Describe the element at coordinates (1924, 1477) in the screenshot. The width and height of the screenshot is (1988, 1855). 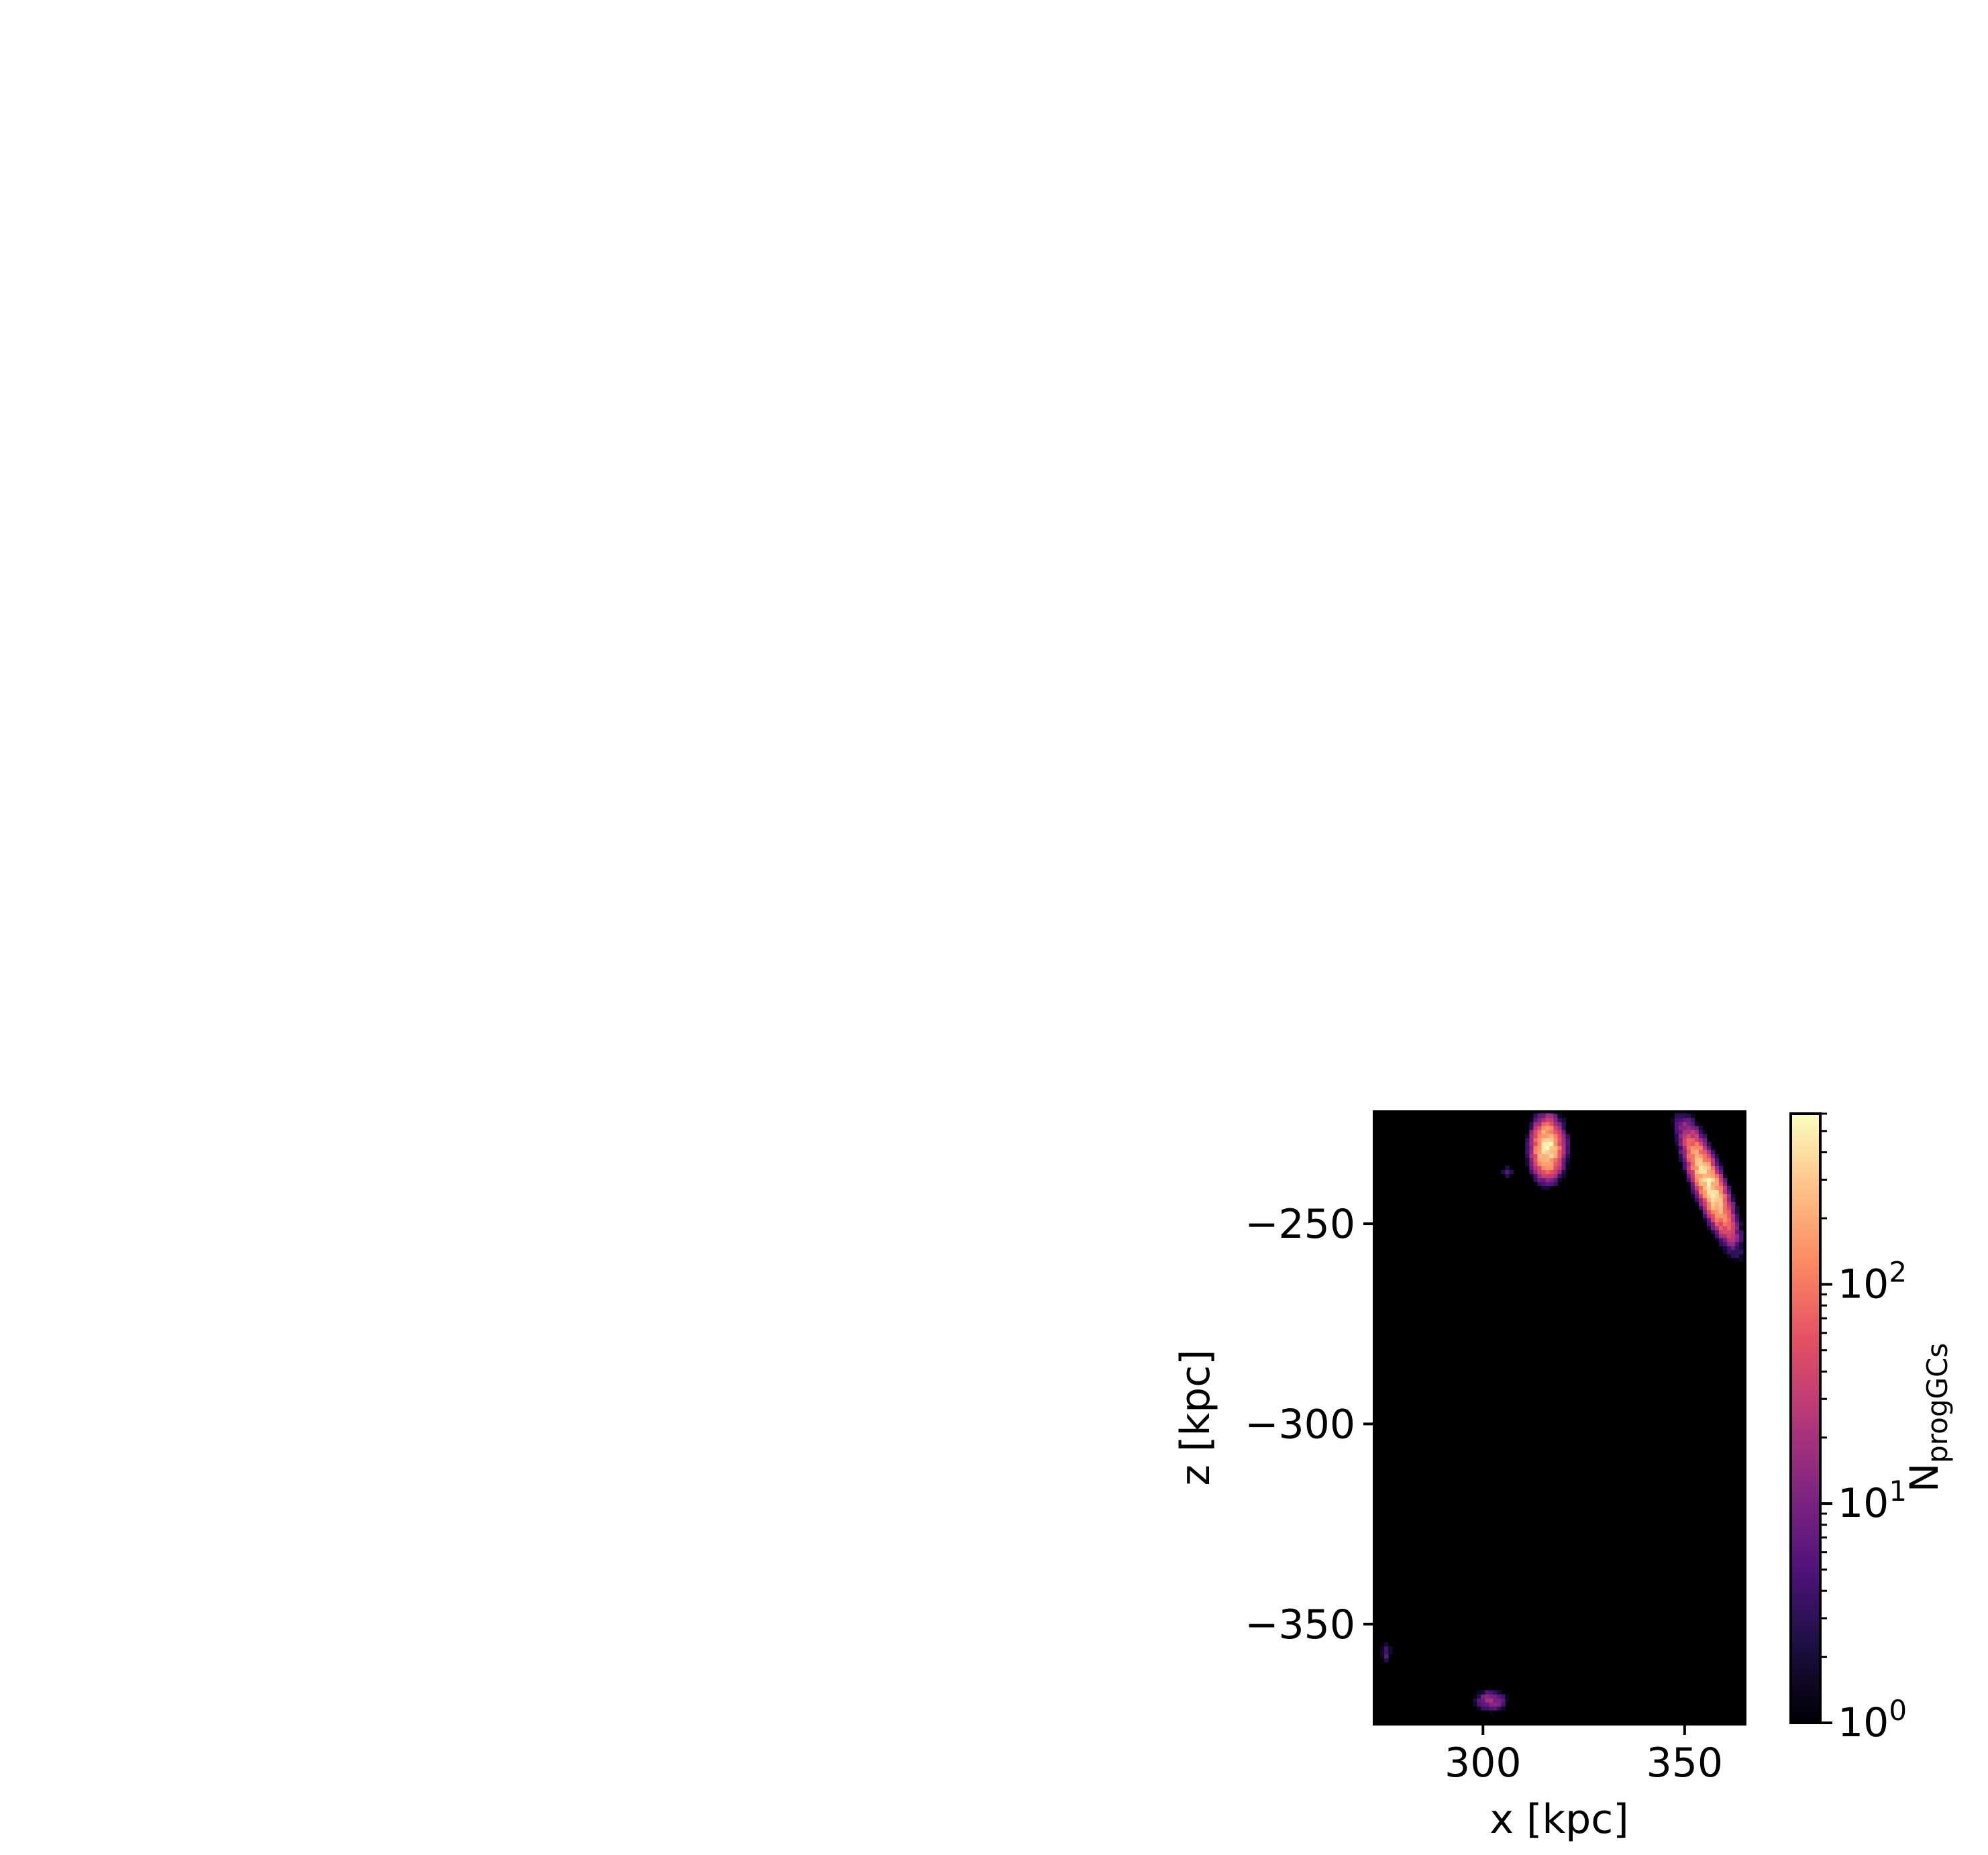
I see `colorbar-label-main: N` at that location.